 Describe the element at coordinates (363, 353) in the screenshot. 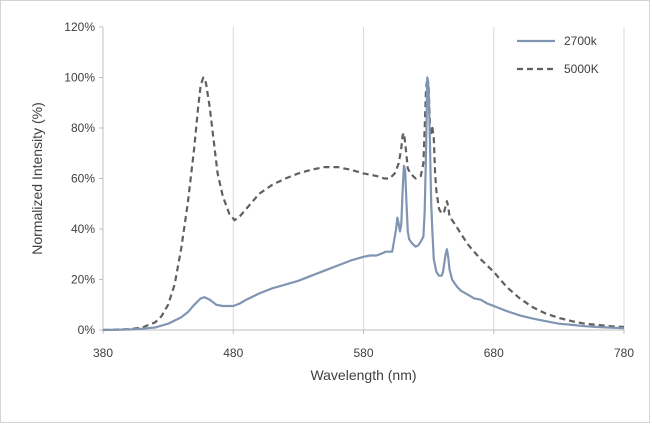

I see `x-tick-label: 580` at that location.